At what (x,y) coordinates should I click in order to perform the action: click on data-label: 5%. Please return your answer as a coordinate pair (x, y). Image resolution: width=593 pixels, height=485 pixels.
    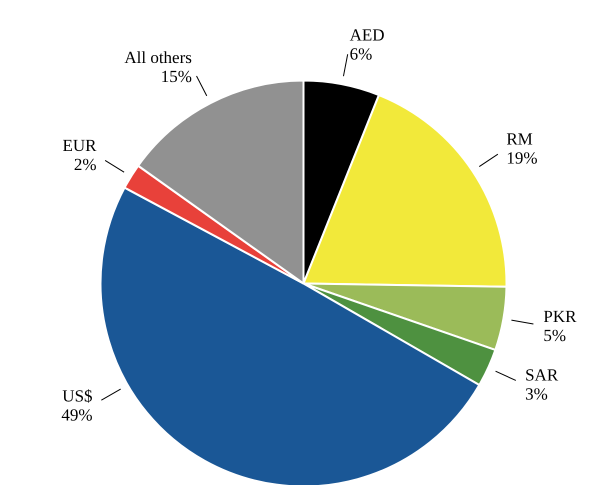
    Looking at the image, I should click on (554, 335).